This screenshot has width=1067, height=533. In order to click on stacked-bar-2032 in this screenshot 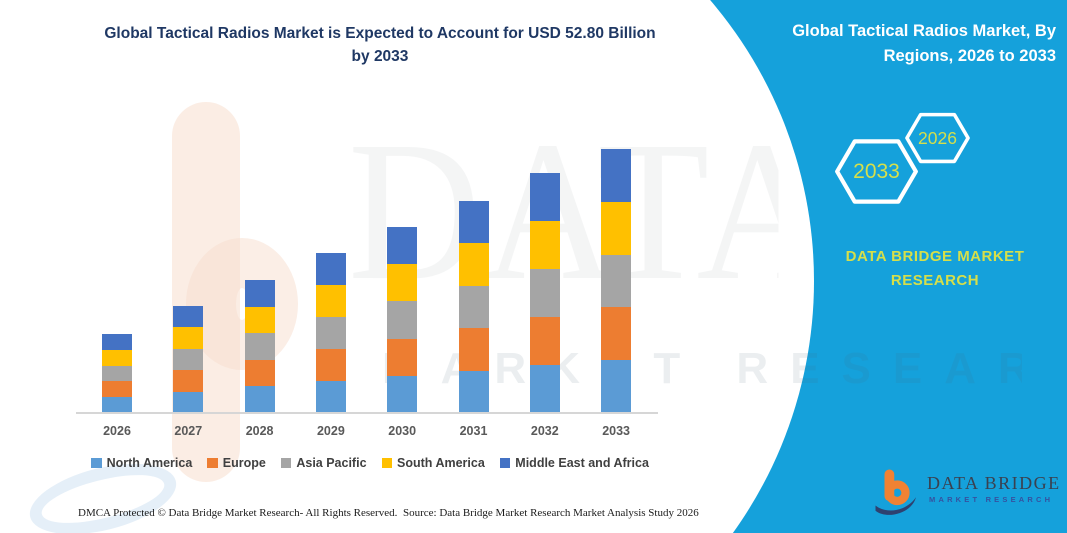, I will do `click(544, 293)`.